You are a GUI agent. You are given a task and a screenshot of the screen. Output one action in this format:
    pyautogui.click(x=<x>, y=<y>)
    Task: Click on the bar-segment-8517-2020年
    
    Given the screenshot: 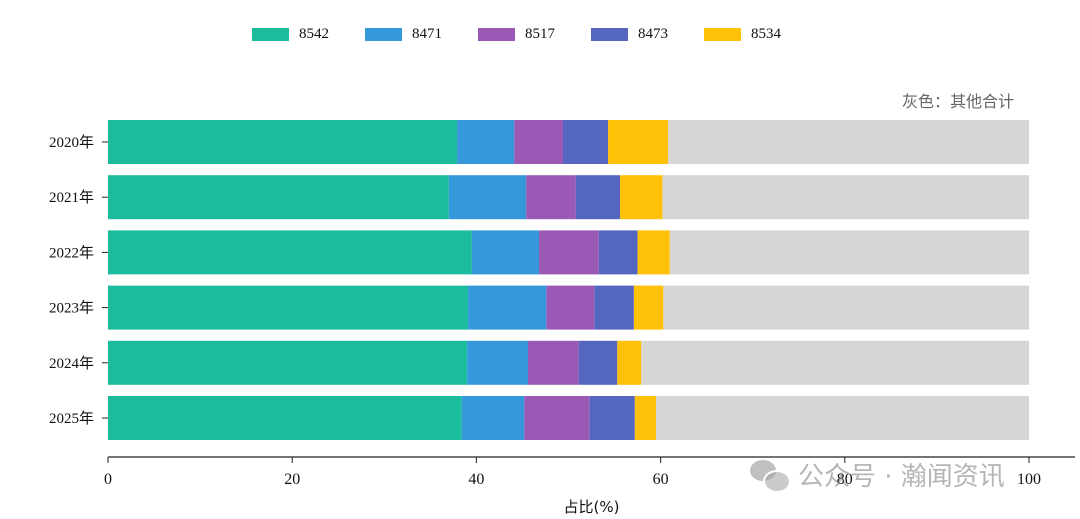 What is the action you would take?
    pyautogui.click(x=538, y=142)
    